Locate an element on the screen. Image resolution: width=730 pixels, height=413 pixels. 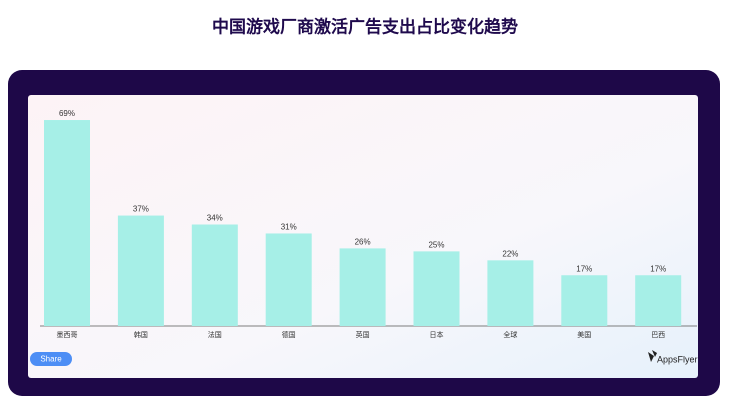
x-tick-label: 巴西 is located at coordinates (658, 335).